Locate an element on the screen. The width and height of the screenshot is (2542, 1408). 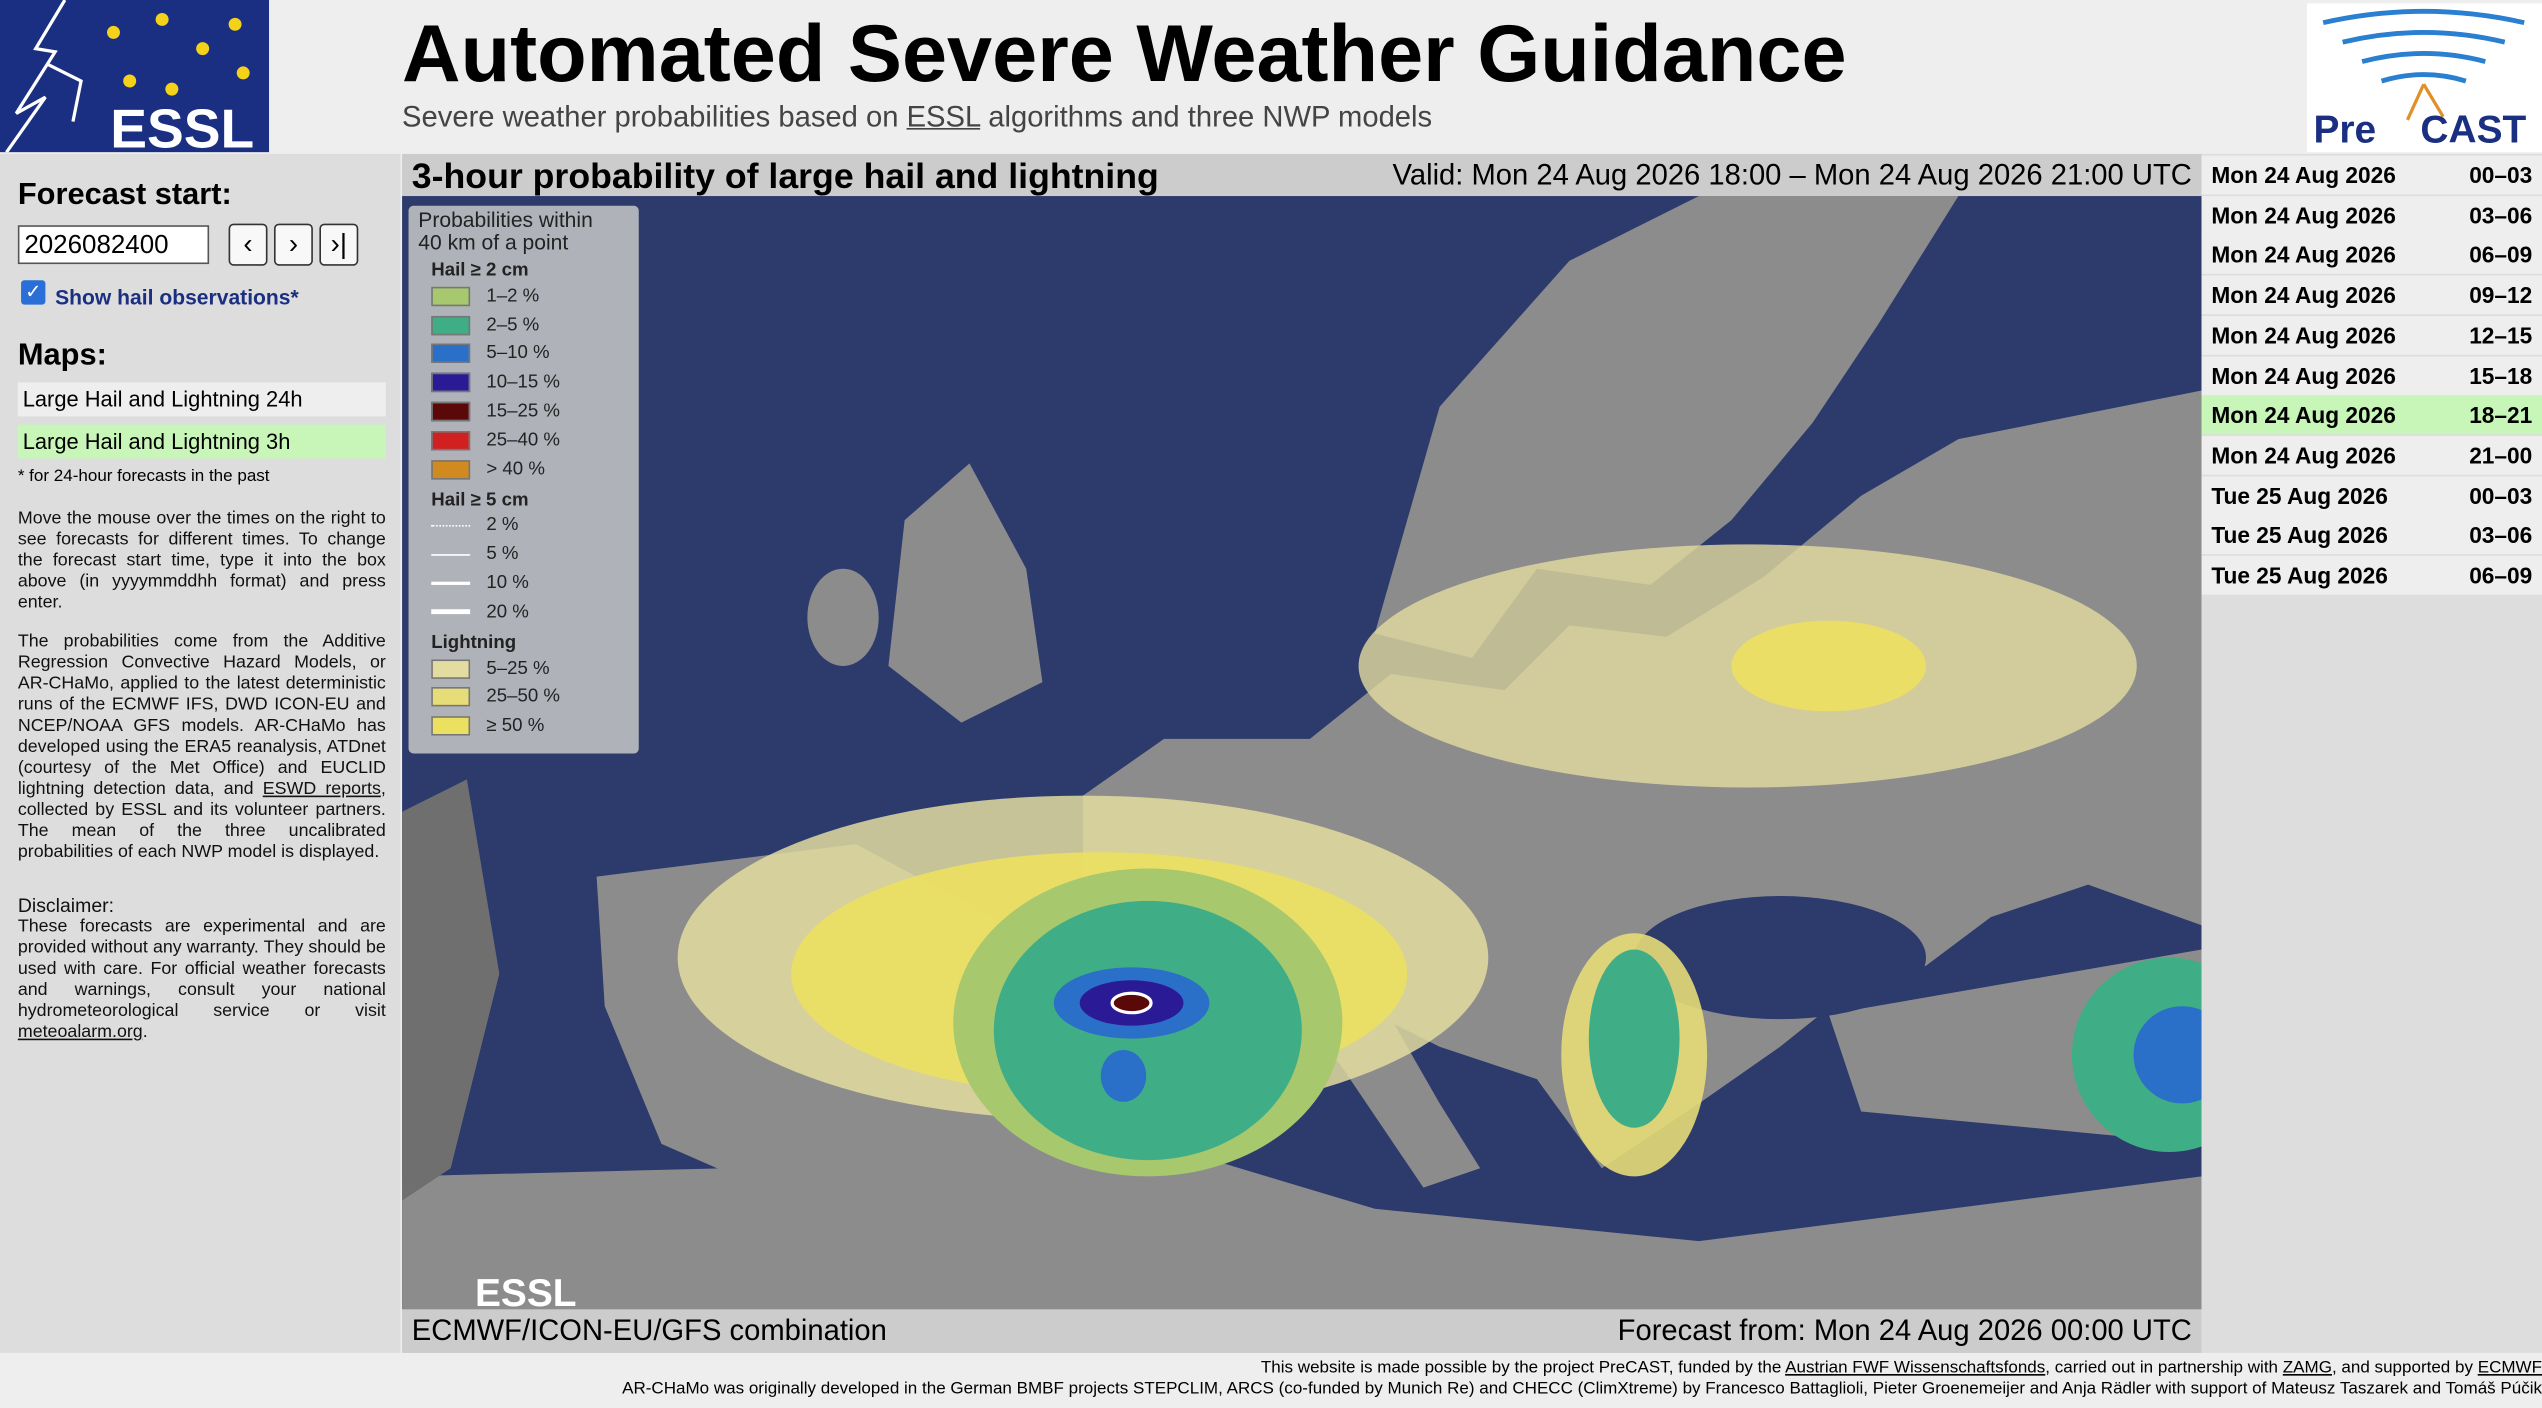
legend-item: > 40 % is located at coordinates (524, 469).